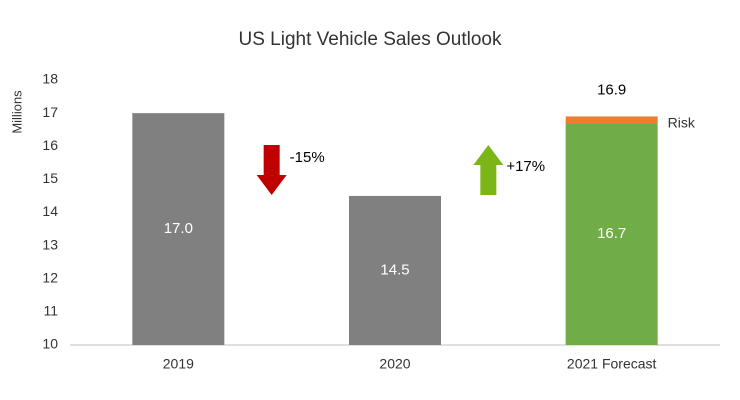 Image resolution: width=740 pixels, height=400 pixels. What do you see at coordinates (50, 311) in the screenshot?
I see `y-tick-label: 11` at bounding box center [50, 311].